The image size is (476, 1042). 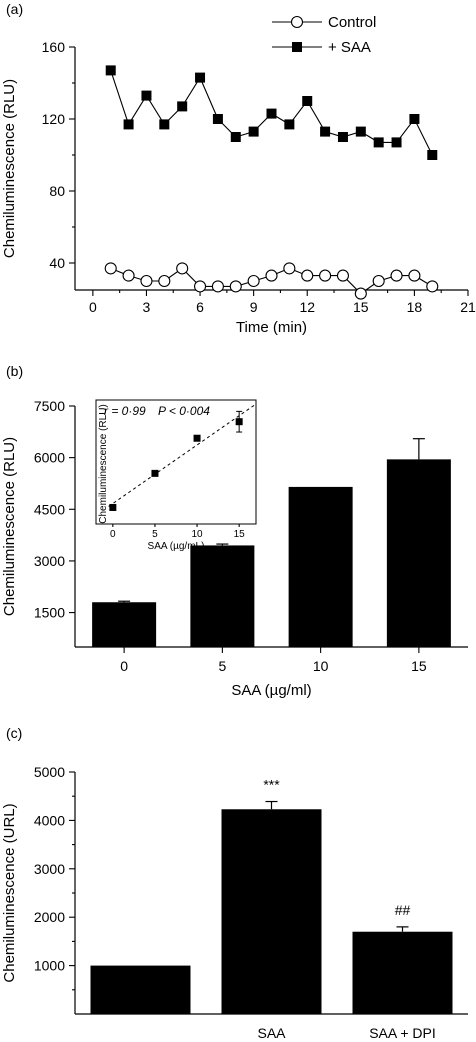 What do you see at coordinates (297, 22) in the screenshot?
I see `legend-control-marker` at bounding box center [297, 22].